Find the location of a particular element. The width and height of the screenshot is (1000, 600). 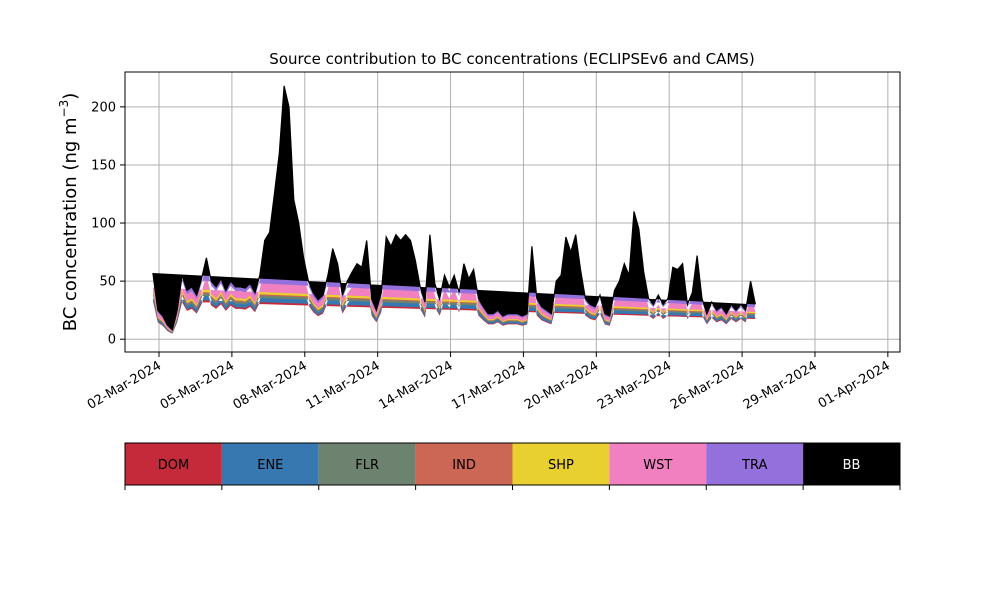

x-tick-label-10: 01-Apr-2024 is located at coordinates (854, 384).